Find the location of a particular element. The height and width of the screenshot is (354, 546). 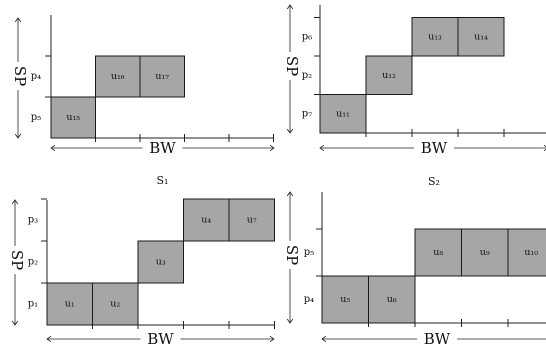

block-label-2: u₆ is located at coordinates (392, 299).